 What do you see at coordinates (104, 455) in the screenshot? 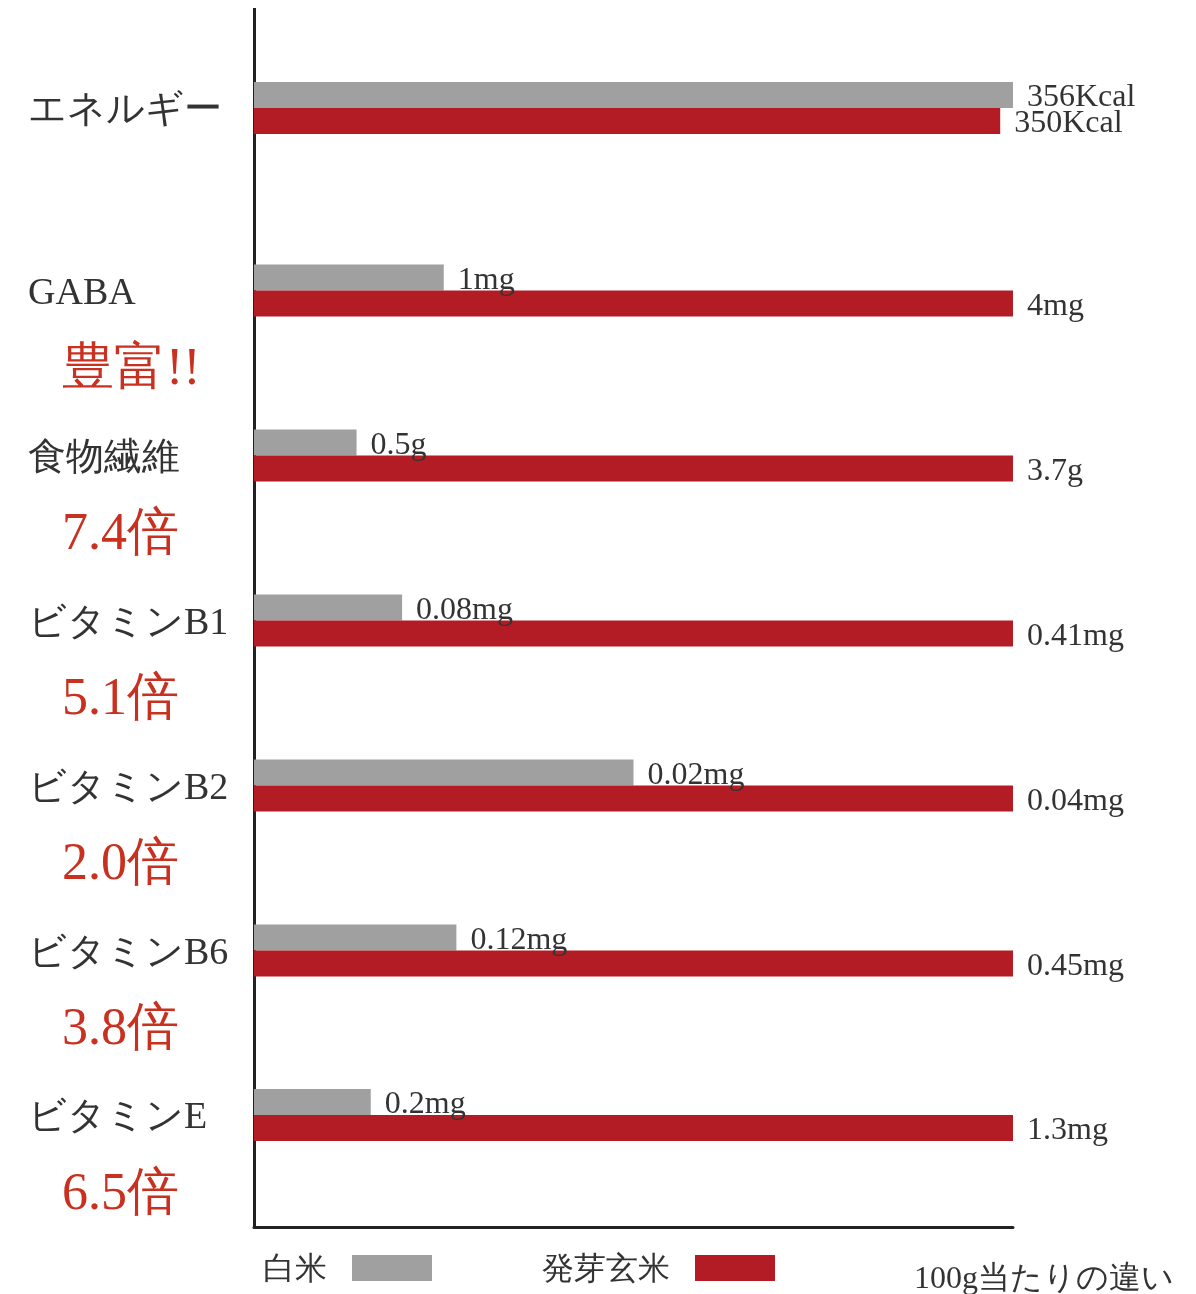
I see `y-tick-label: 食物繊維` at bounding box center [104, 455].